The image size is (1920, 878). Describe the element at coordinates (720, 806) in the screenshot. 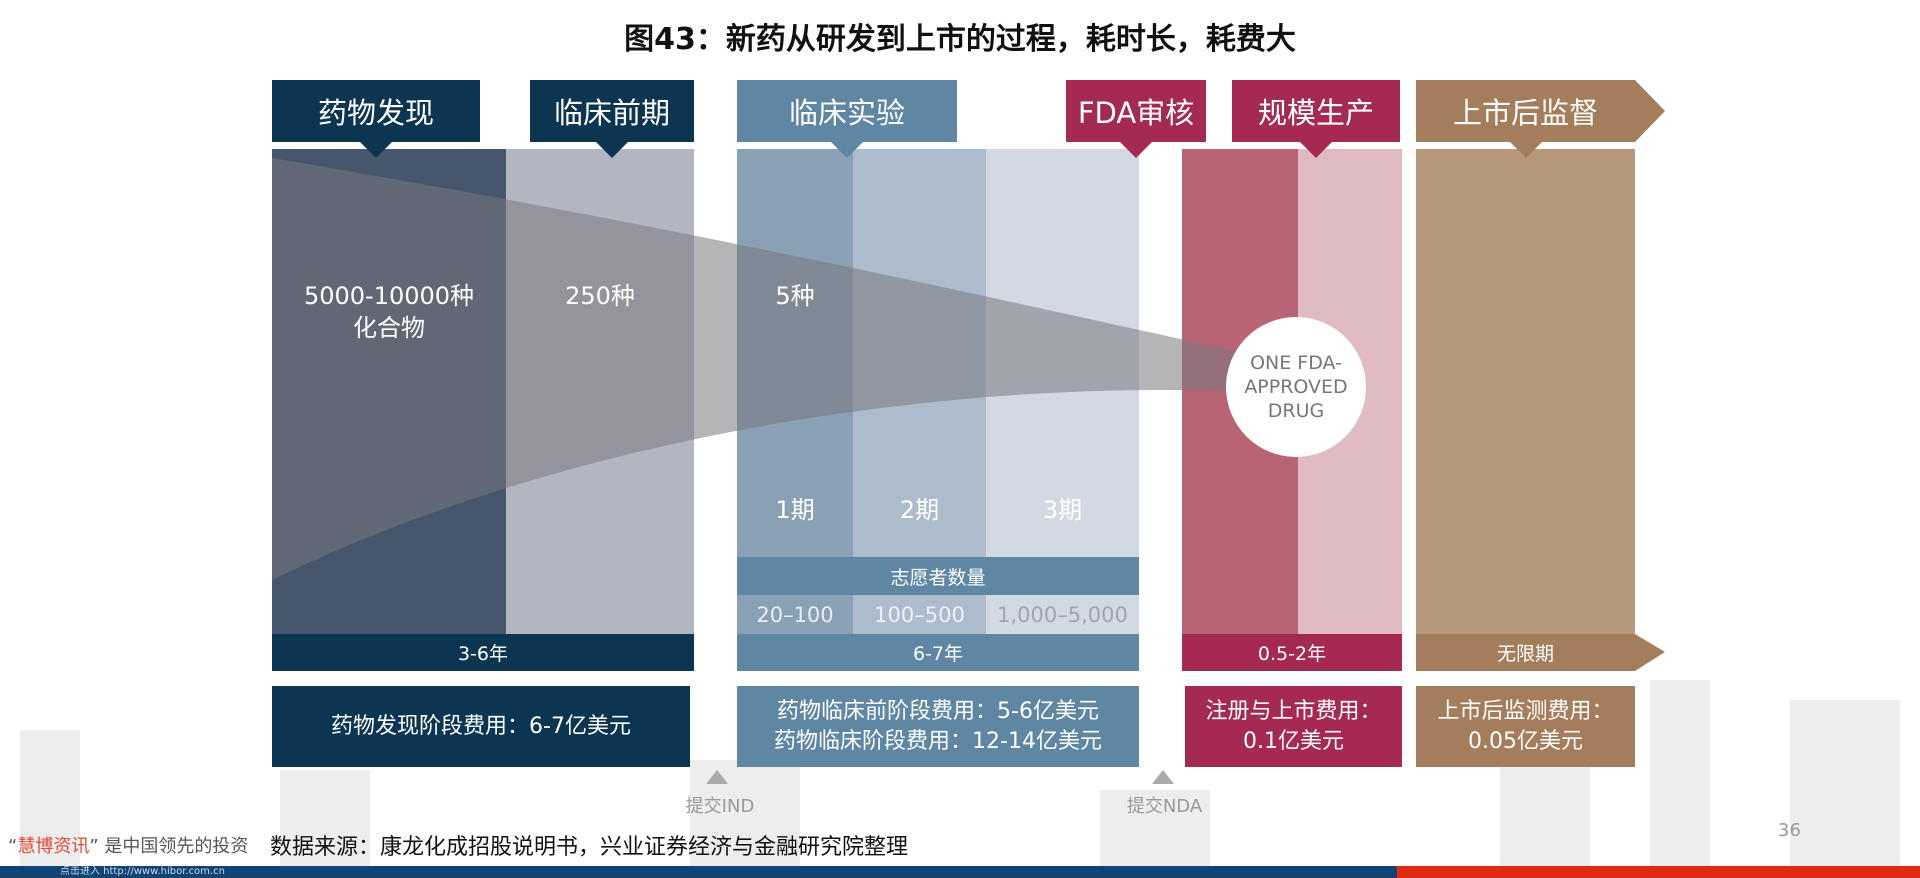

I see `milestone-ind: 提交IND` at that location.